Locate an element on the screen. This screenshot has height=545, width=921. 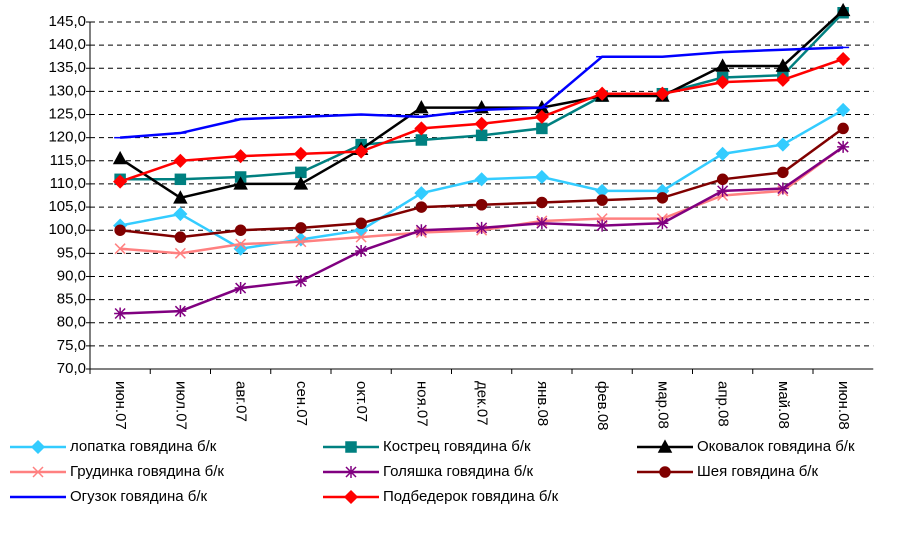
x-tick-label: май.08 is located at coordinates (783, 405).